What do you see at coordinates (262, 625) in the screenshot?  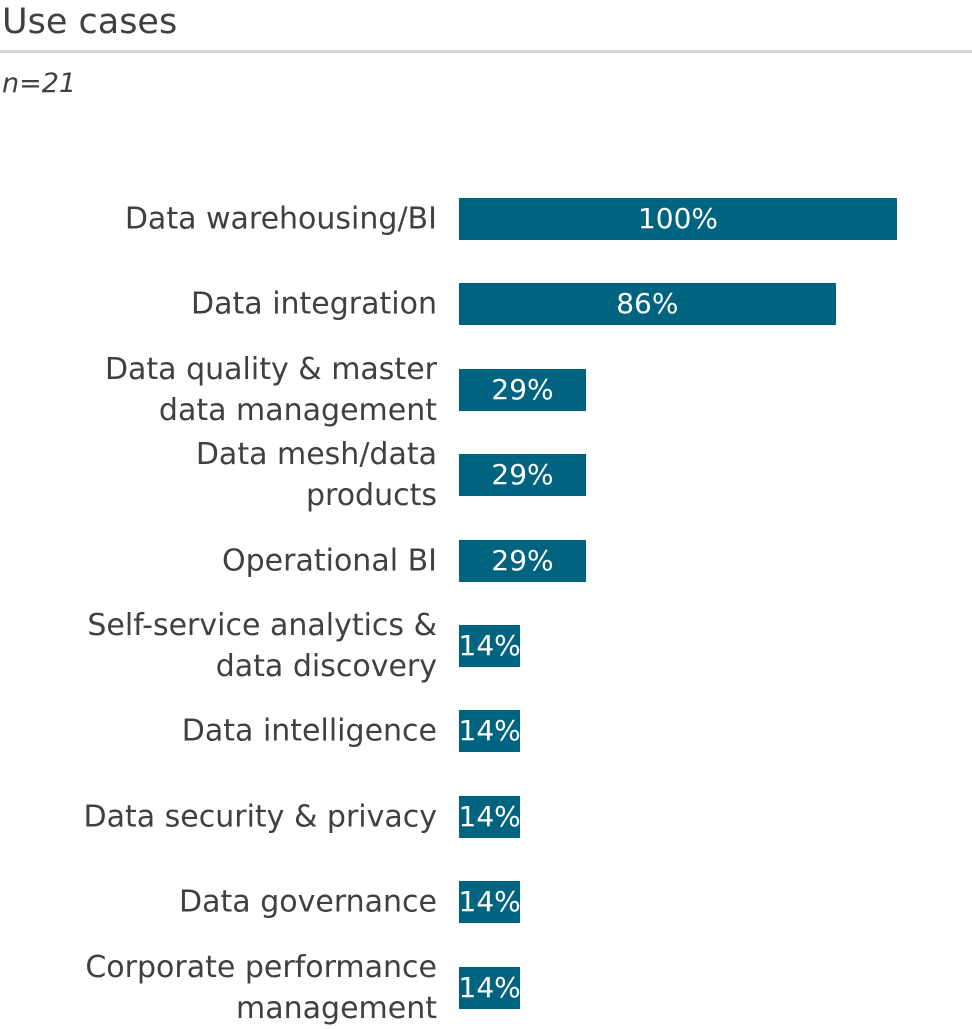 I see `category-label-line: Self-service analytics &` at bounding box center [262, 625].